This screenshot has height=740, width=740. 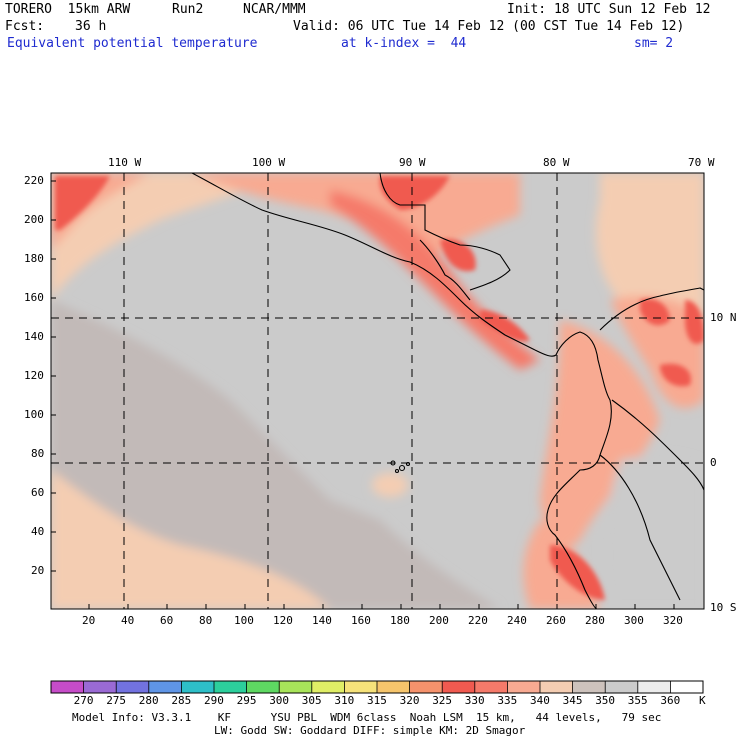 I want to click on colorbar-label: 290, so click(x=214, y=700).